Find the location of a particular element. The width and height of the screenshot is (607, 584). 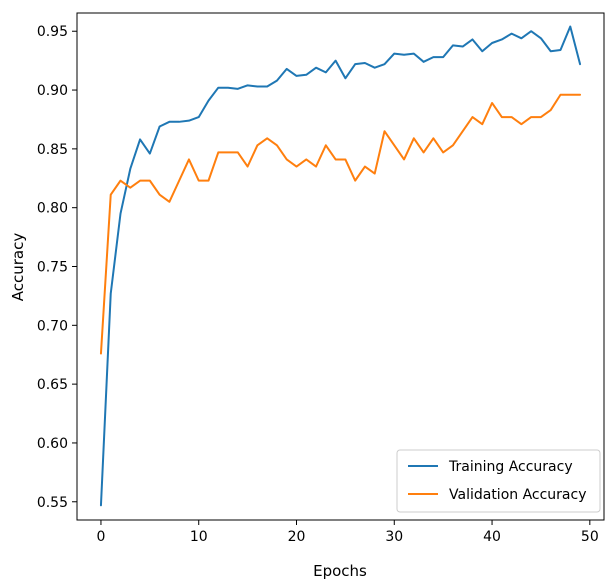

y-tick-label: 0.85 is located at coordinates (52, 150).